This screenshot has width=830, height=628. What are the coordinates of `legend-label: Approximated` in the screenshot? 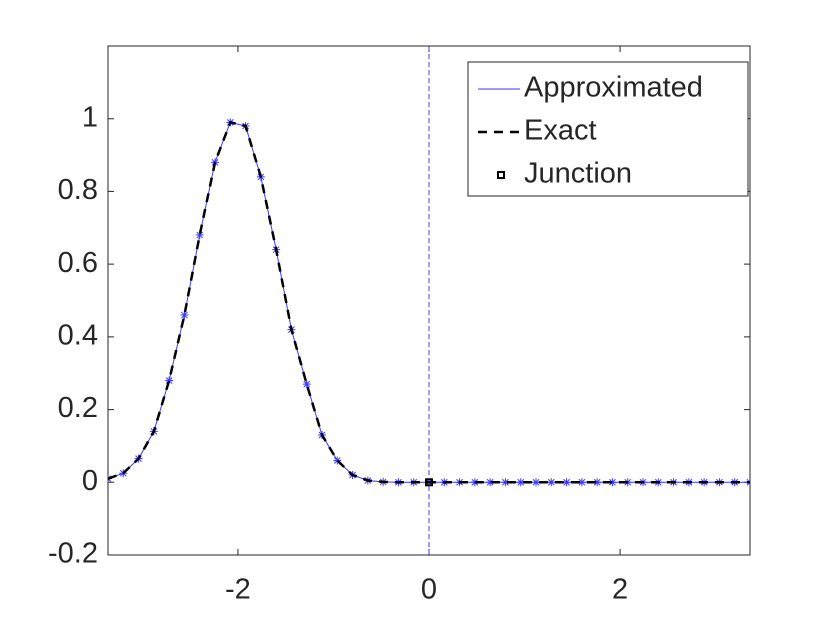 It's located at (613, 88).